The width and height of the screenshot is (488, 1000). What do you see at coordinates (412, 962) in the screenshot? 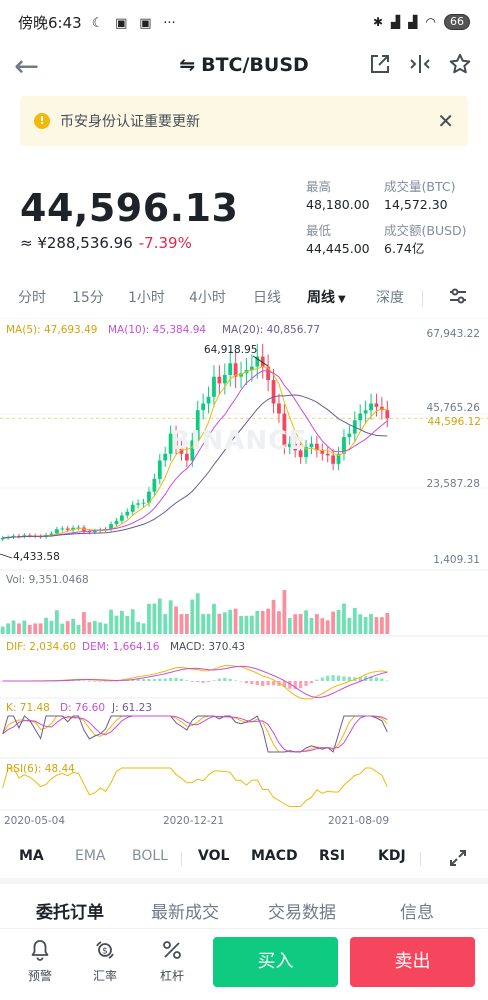
I see `sell-button: 卖出` at bounding box center [412, 962].